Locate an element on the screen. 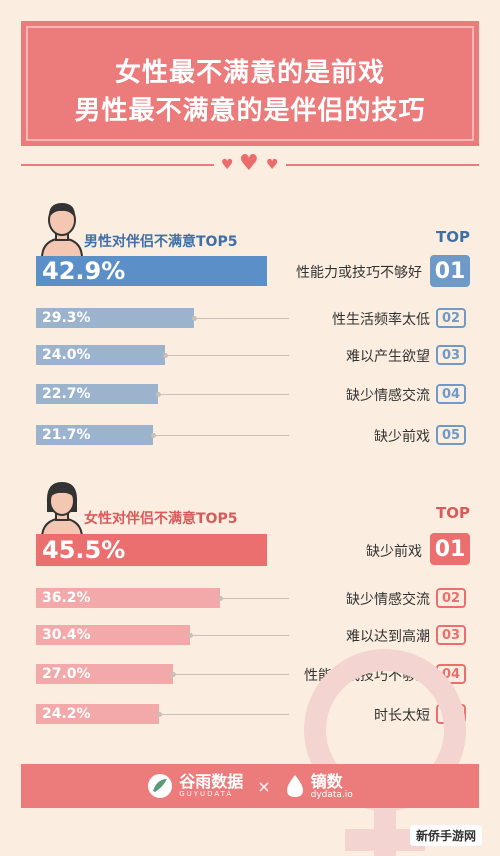 This screenshot has height=856, width=500. headline-1: 女性最不满意的是前戏 is located at coordinates (249, 73).